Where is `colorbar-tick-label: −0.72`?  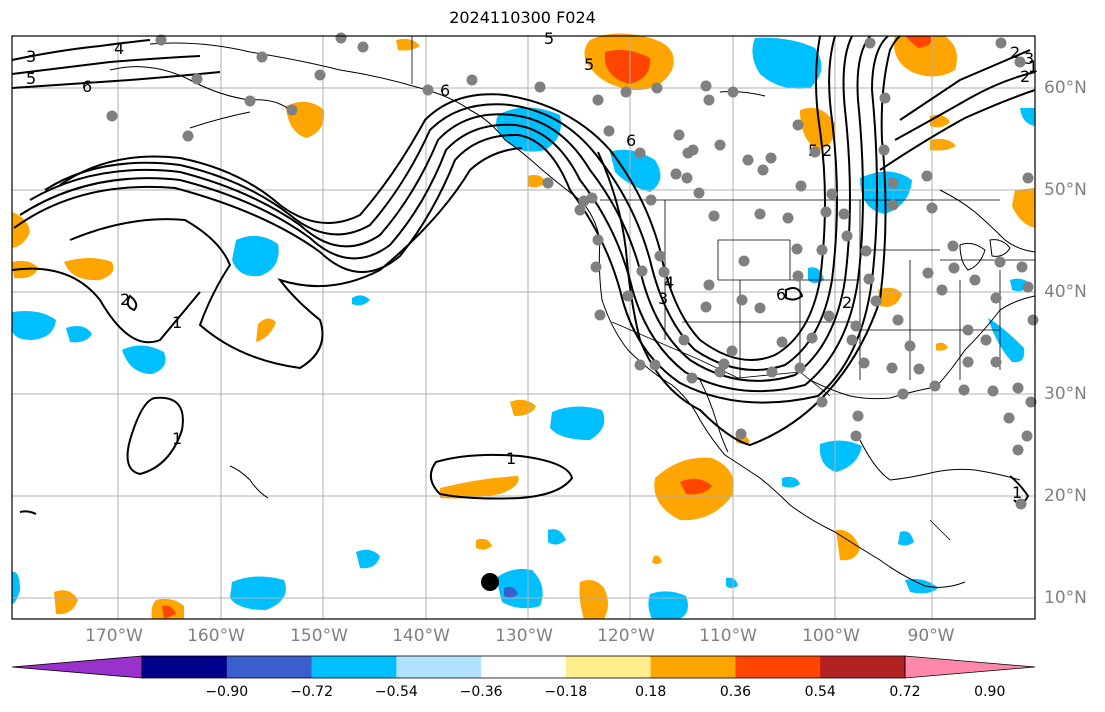
colorbar-tick-label: −0.72 is located at coordinates (311, 692).